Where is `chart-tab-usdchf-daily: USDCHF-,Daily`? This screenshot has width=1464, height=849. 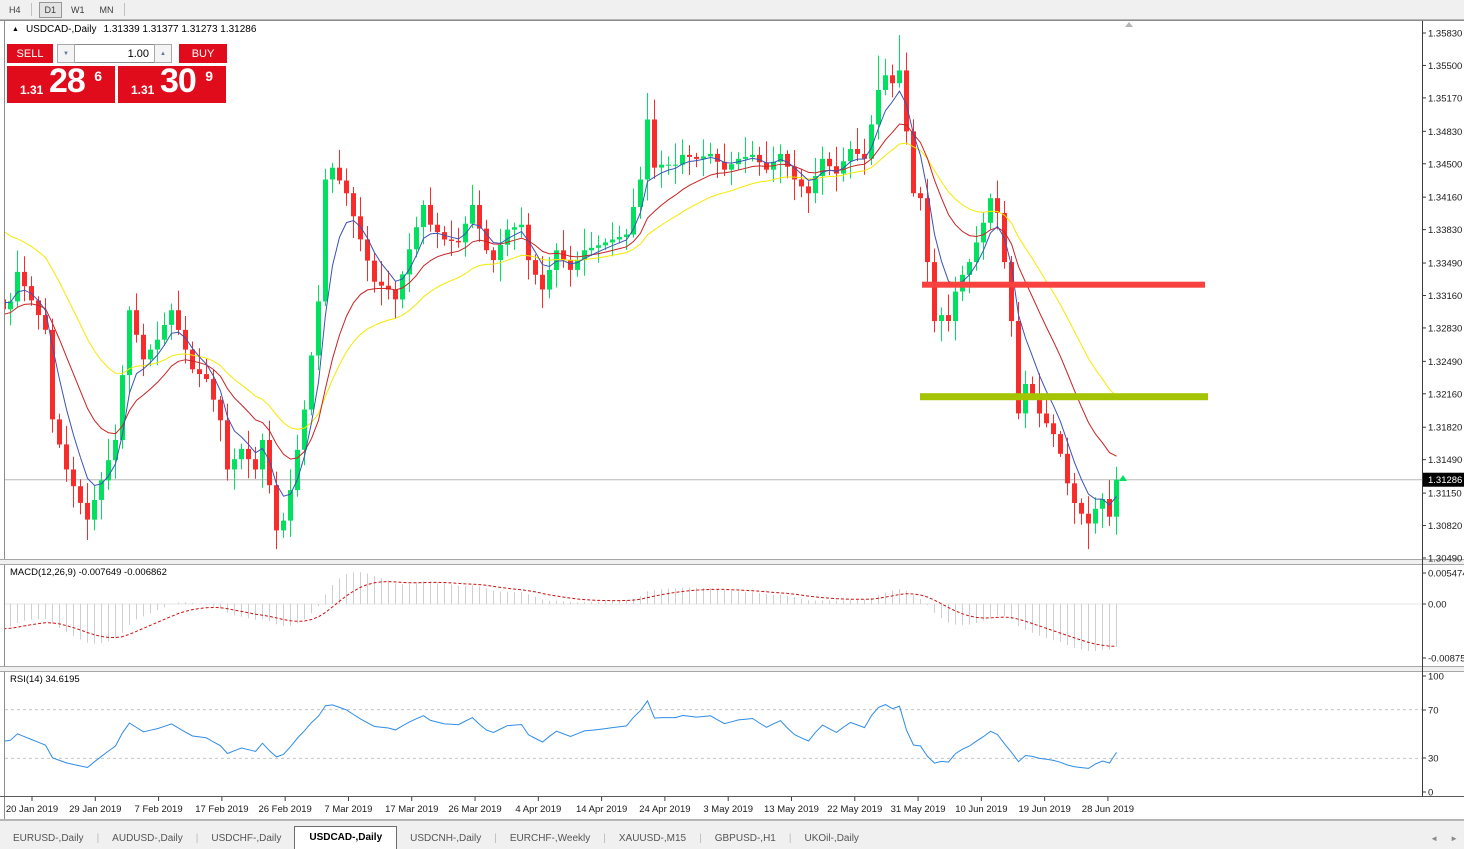 chart-tab-usdchf-daily: USDCHF-,Daily is located at coordinates (246, 838).